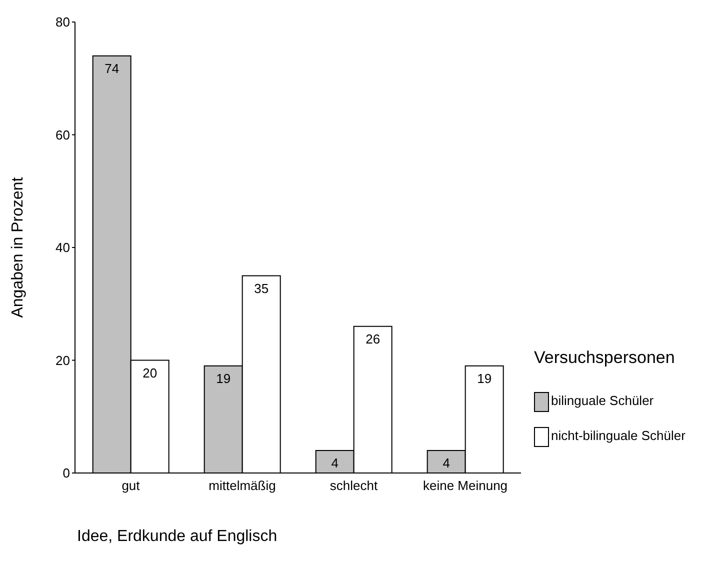 The height and width of the screenshot is (579, 706). Describe the element at coordinates (618, 436) in the screenshot. I see `legend-label: nicht-bilinguale Schüler` at that location.